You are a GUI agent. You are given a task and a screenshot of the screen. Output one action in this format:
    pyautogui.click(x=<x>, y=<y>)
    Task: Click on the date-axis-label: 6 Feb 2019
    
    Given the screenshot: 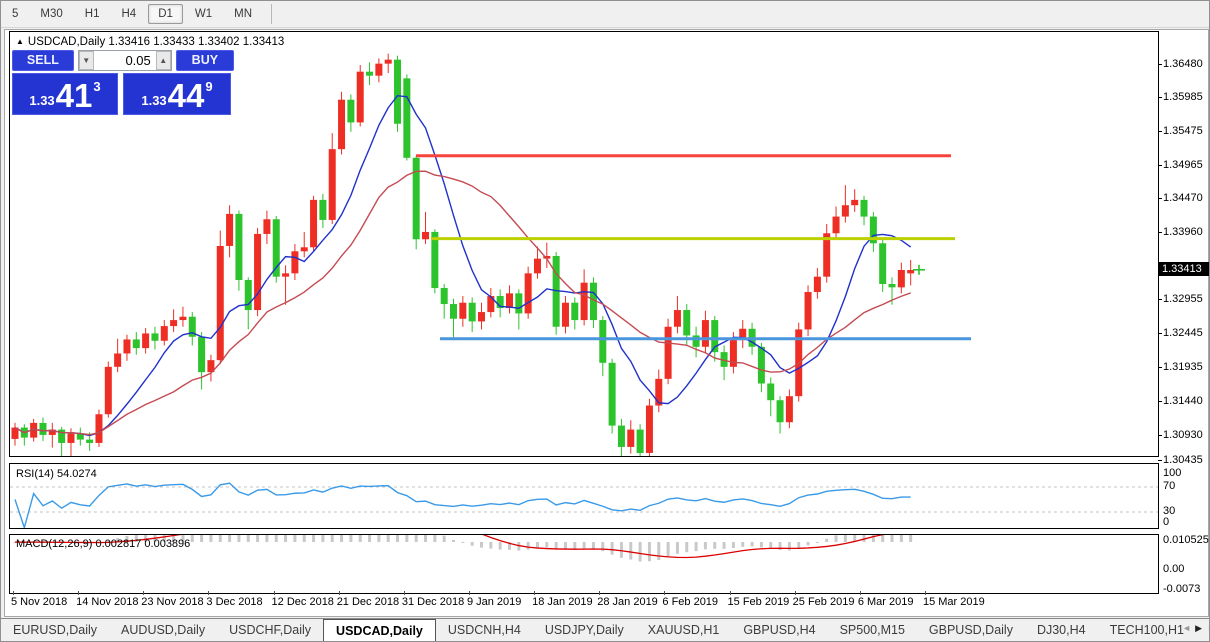 What is the action you would take?
    pyautogui.click(x=690, y=602)
    